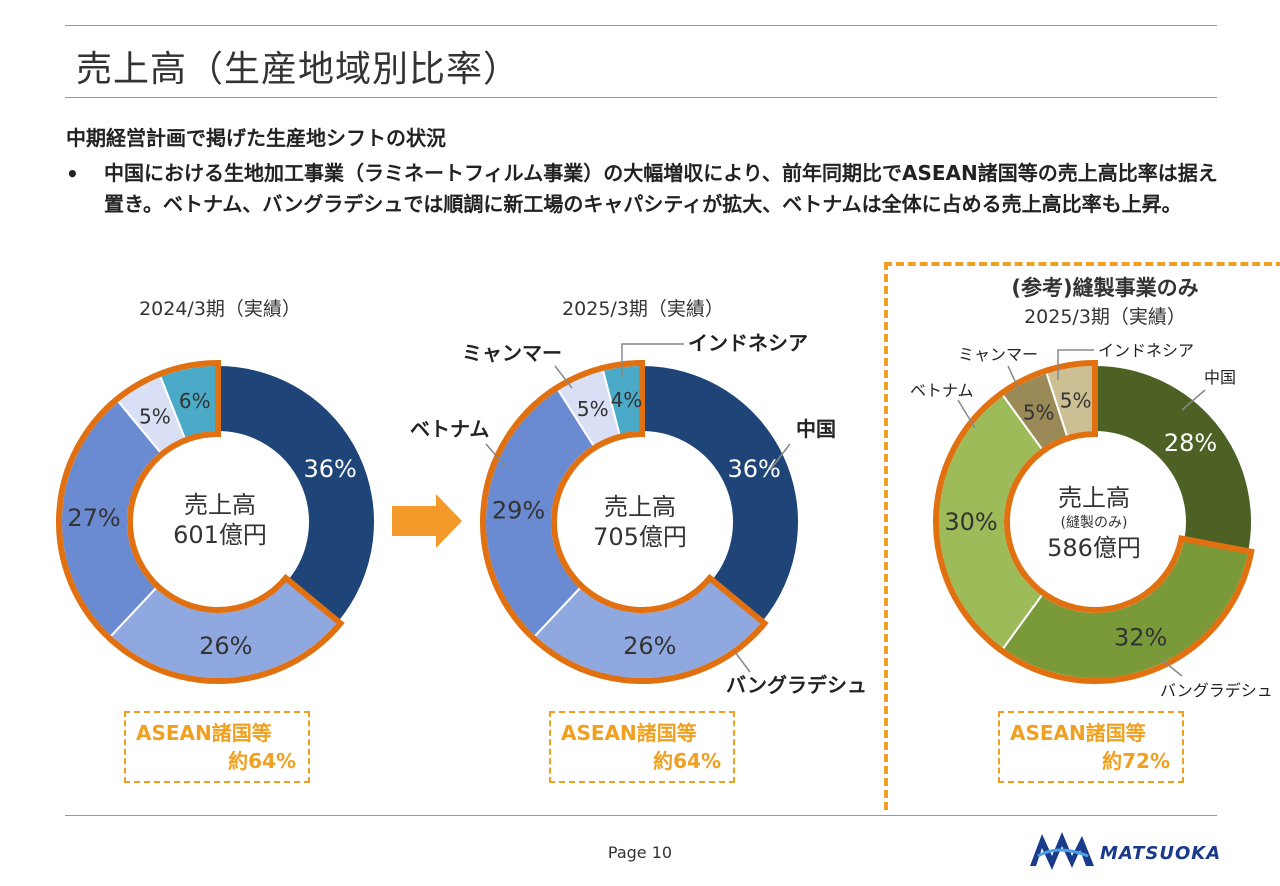 The width and height of the screenshot is (1280, 886). Describe the element at coordinates (262, 761) in the screenshot. I see `chart1-asean-value: 約64%` at that location.